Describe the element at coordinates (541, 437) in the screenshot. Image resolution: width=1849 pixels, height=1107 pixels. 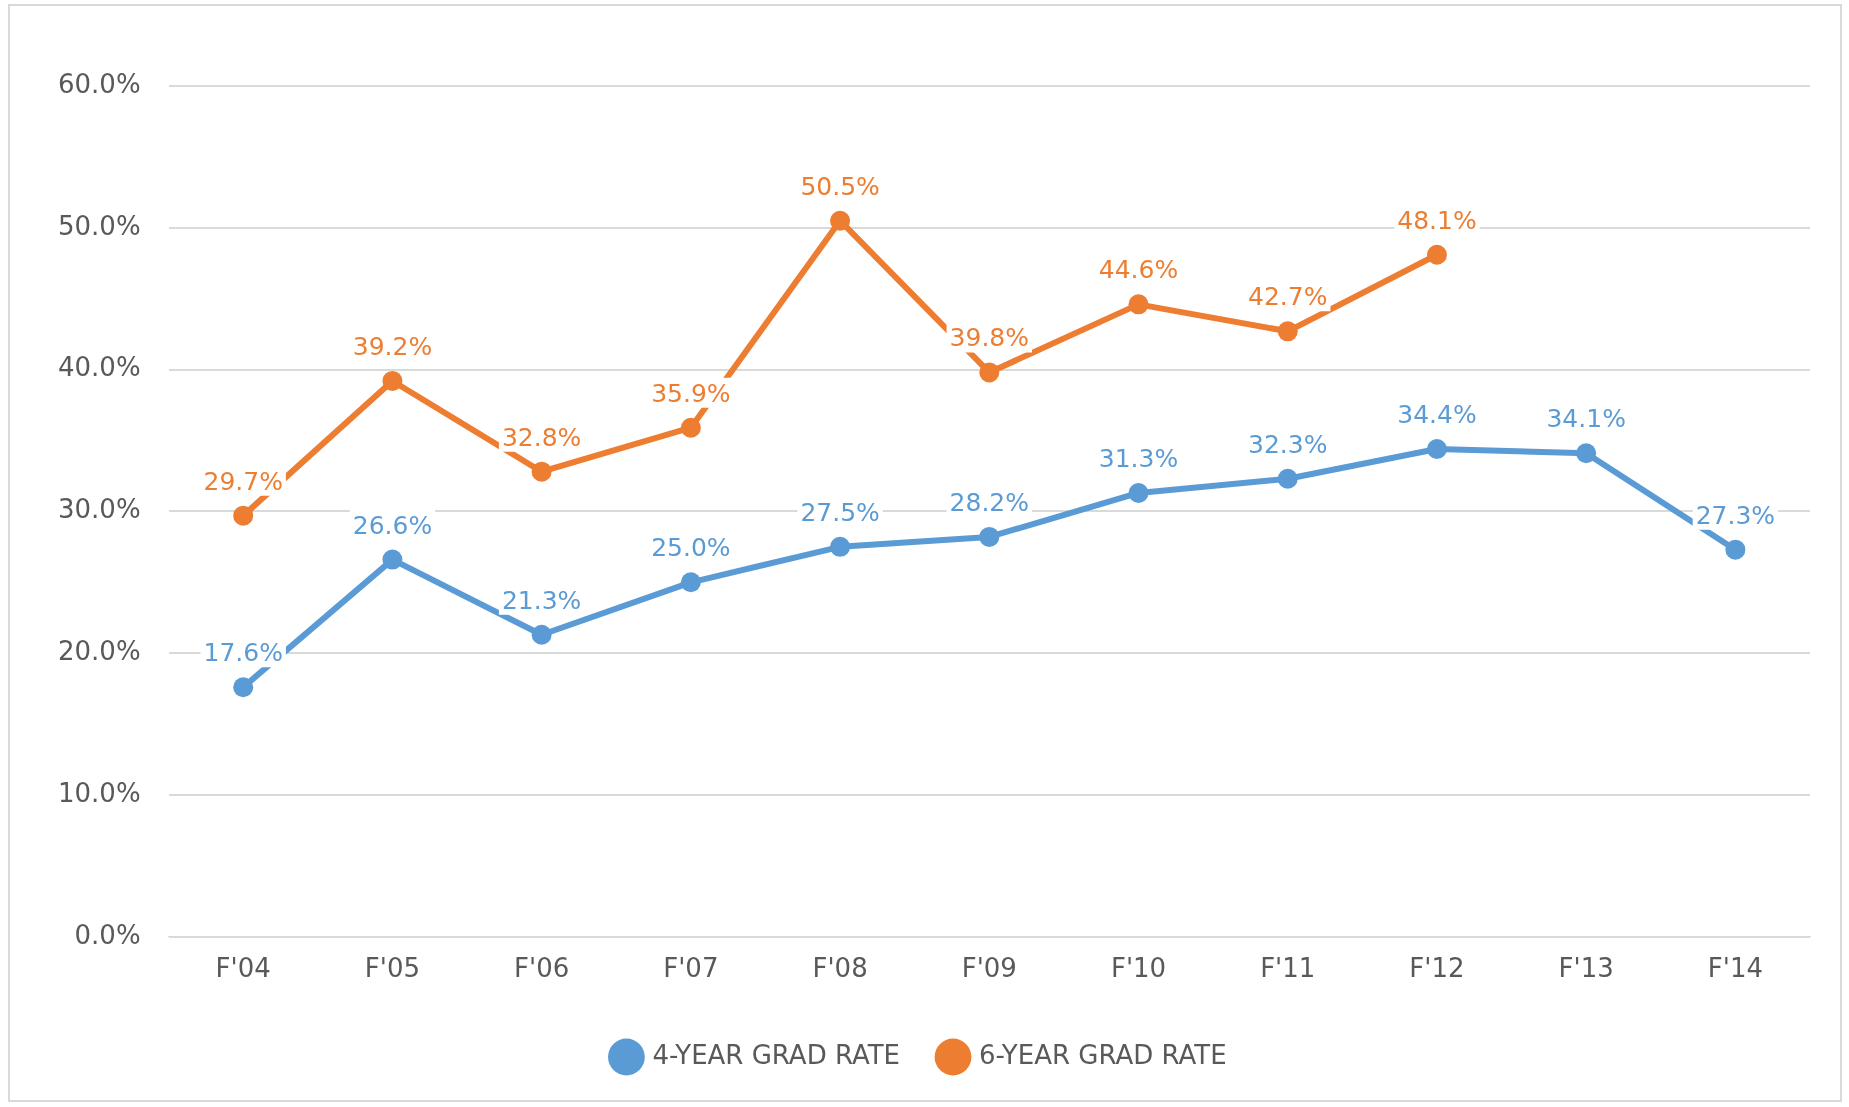
I see `data-label: 32.8%` at that location.